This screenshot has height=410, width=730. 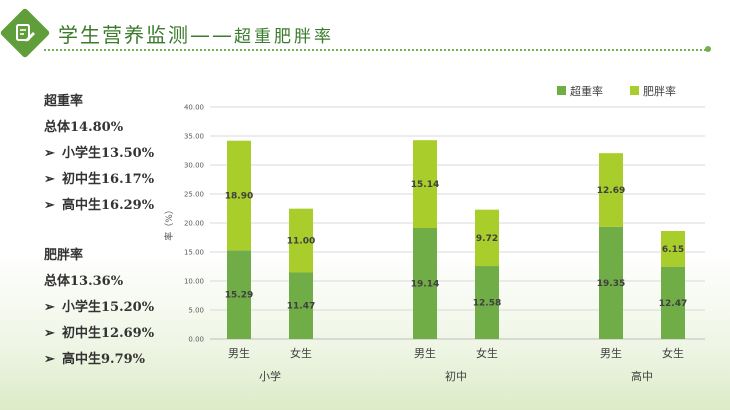 What do you see at coordinates (642, 376) in the screenshot?
I see `x-group-label: 高中` at bounding box center [642, 376].